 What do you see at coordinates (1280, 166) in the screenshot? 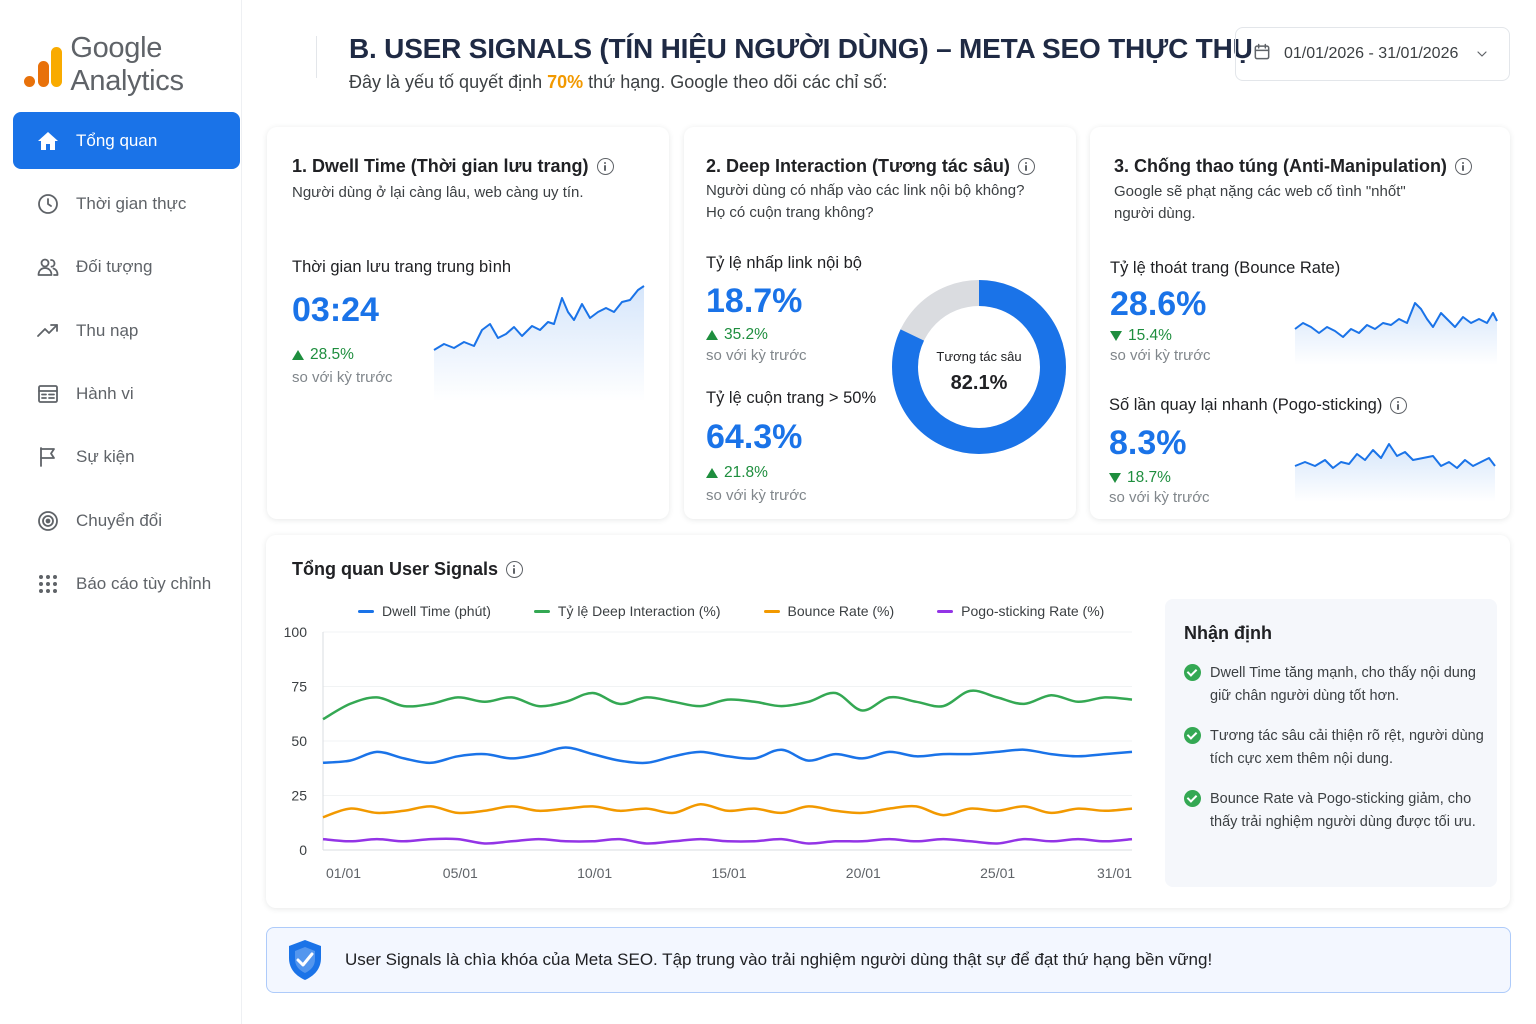
I see `card-title: 3. Chống thao túng (Anti-Manipulation)` at bounding box center [1280, 166].